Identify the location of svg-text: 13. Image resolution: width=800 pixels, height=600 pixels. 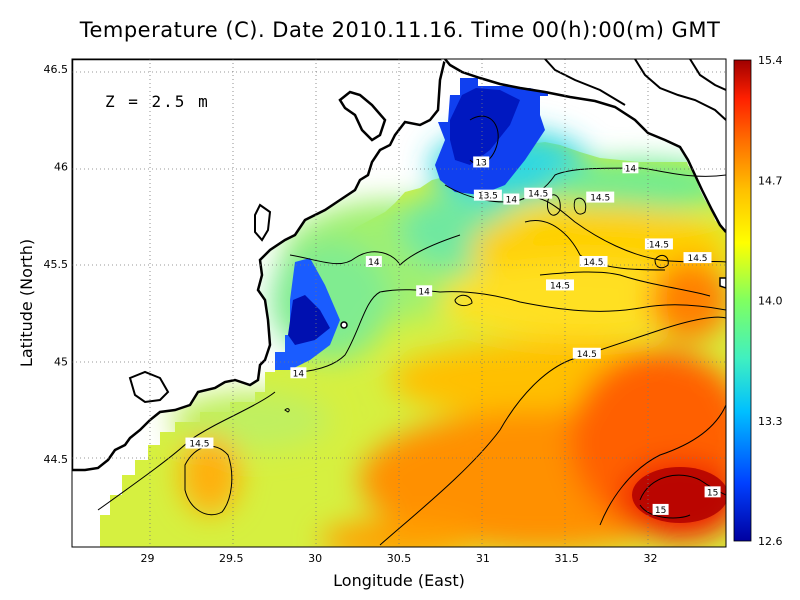
(480, 163).